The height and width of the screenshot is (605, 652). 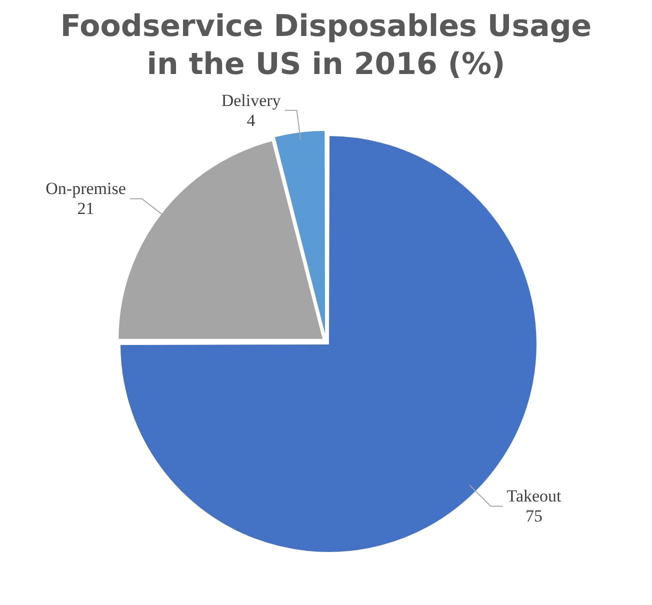 What do you see at coordinates (86, 188) in the screenshot?
I see `slice-label: On-premise` at bounding box center [86, 188].